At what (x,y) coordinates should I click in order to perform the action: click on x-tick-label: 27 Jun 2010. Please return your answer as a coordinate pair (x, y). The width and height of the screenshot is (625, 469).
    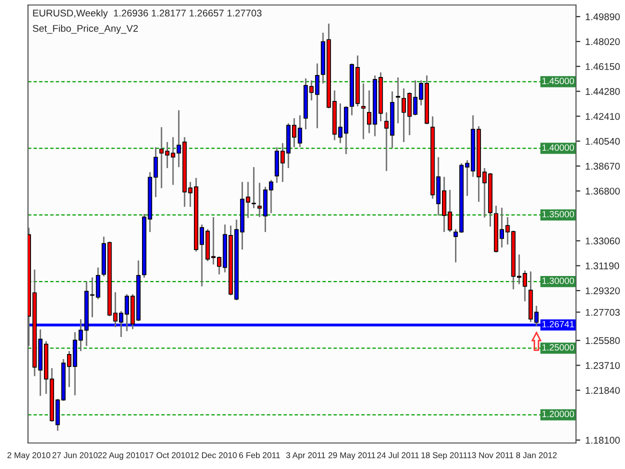
    Looking at the image, I should click on (75, 455).